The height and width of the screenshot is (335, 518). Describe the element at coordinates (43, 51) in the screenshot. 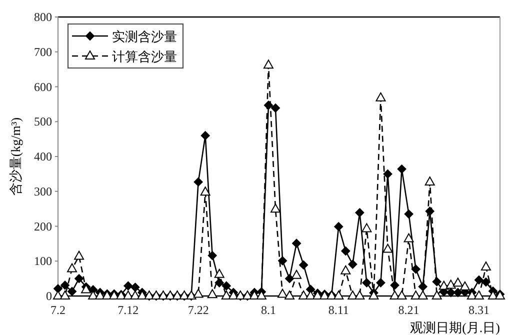

I see `y-tick-label: 700` at that location.